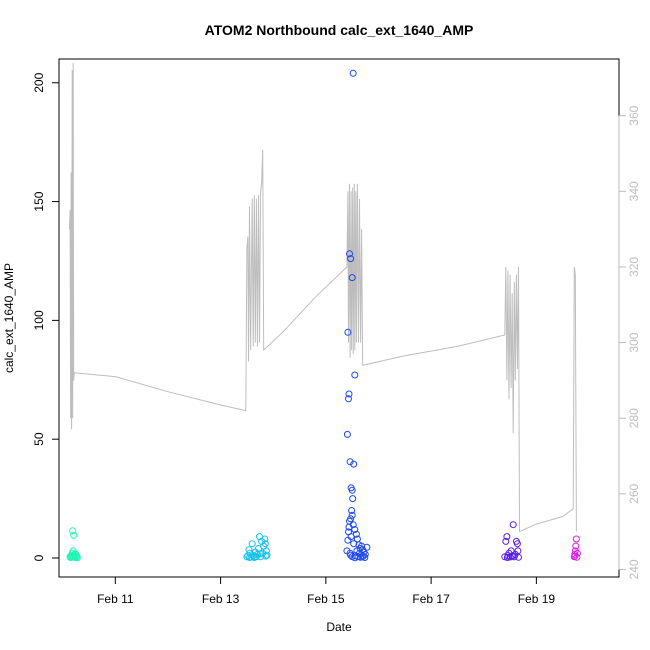 The width and height of the screenshot is (650, 650). Describe the element at coordinates (39, 439) in the screenshot. I see `y-tick-label: 50` at that location.